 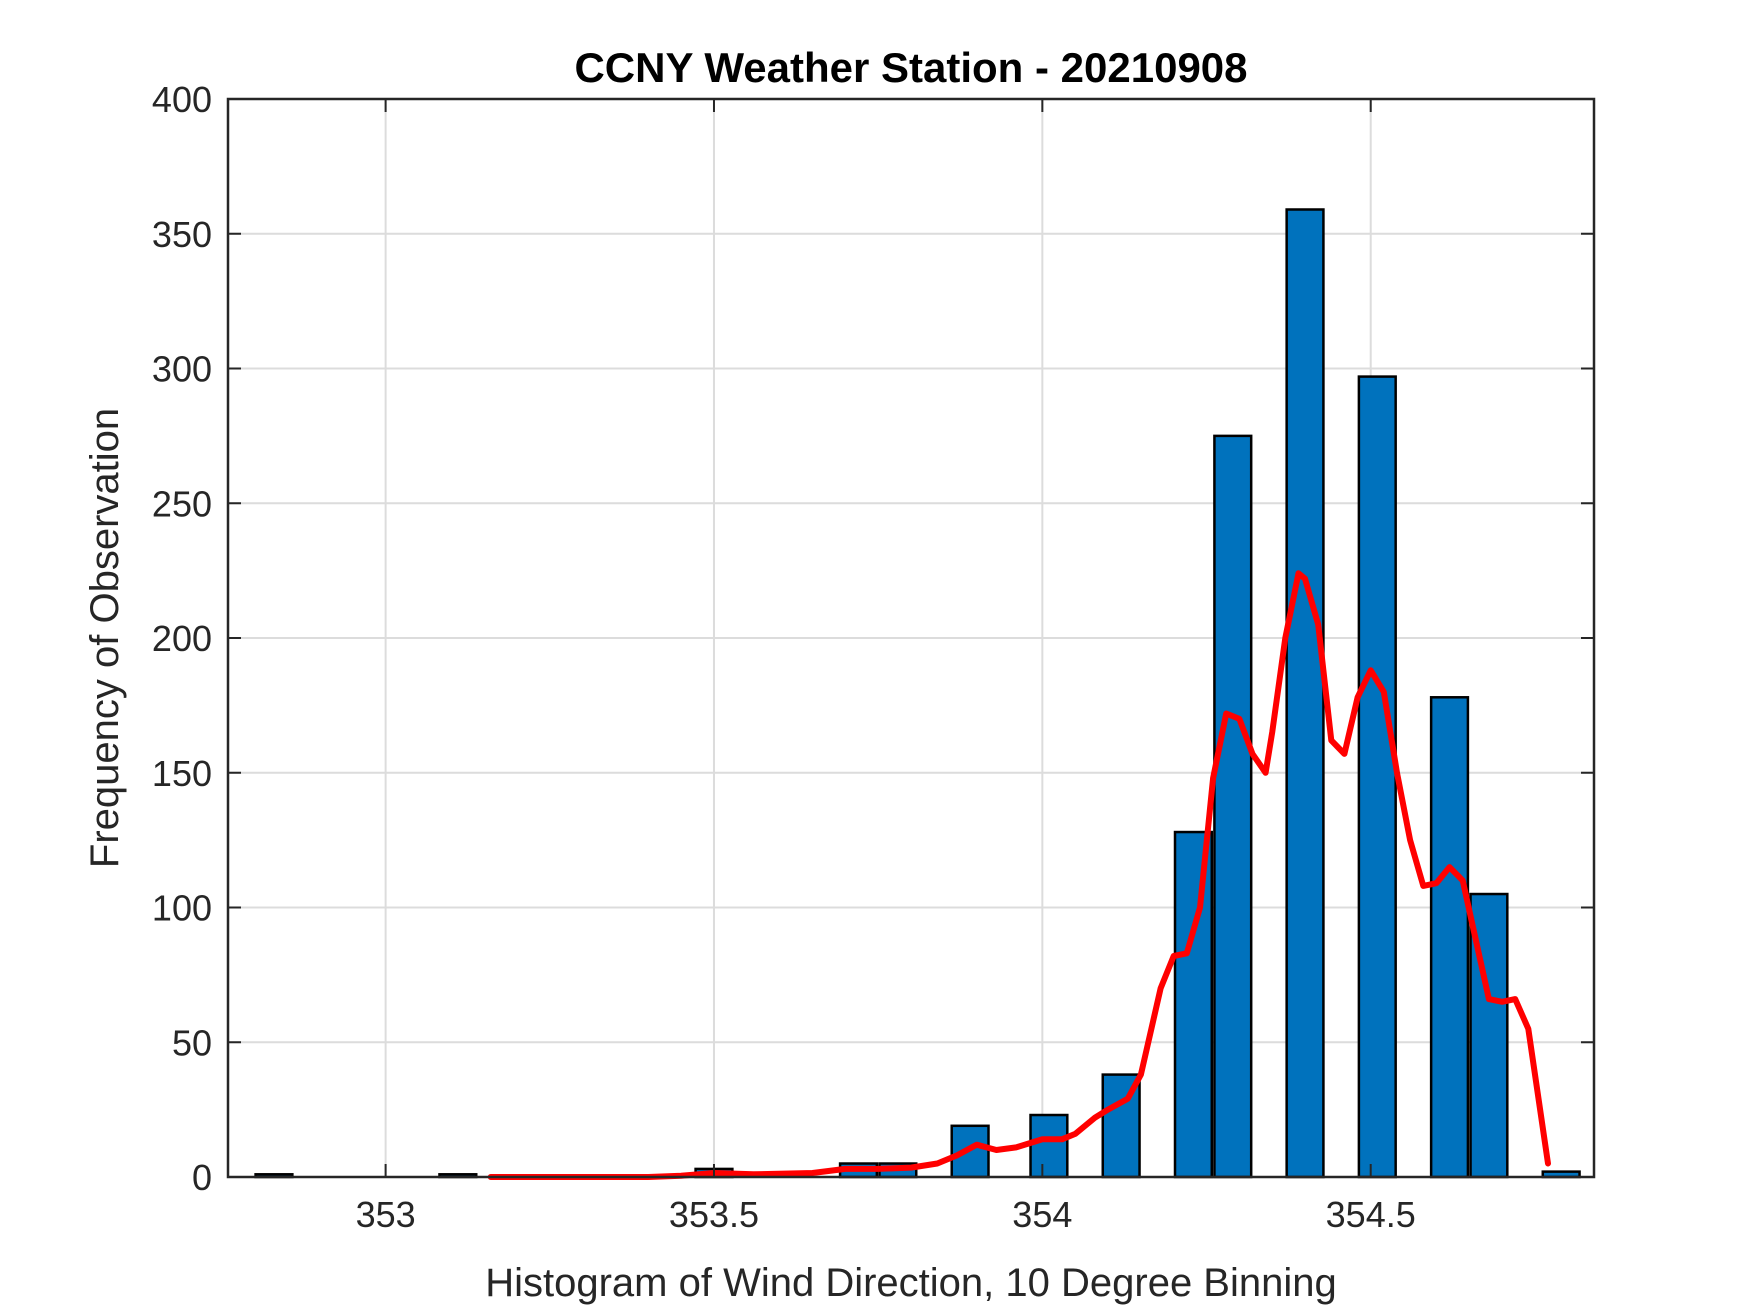 I want to click on y-tick-label: 200, so click(x=182, y=638).